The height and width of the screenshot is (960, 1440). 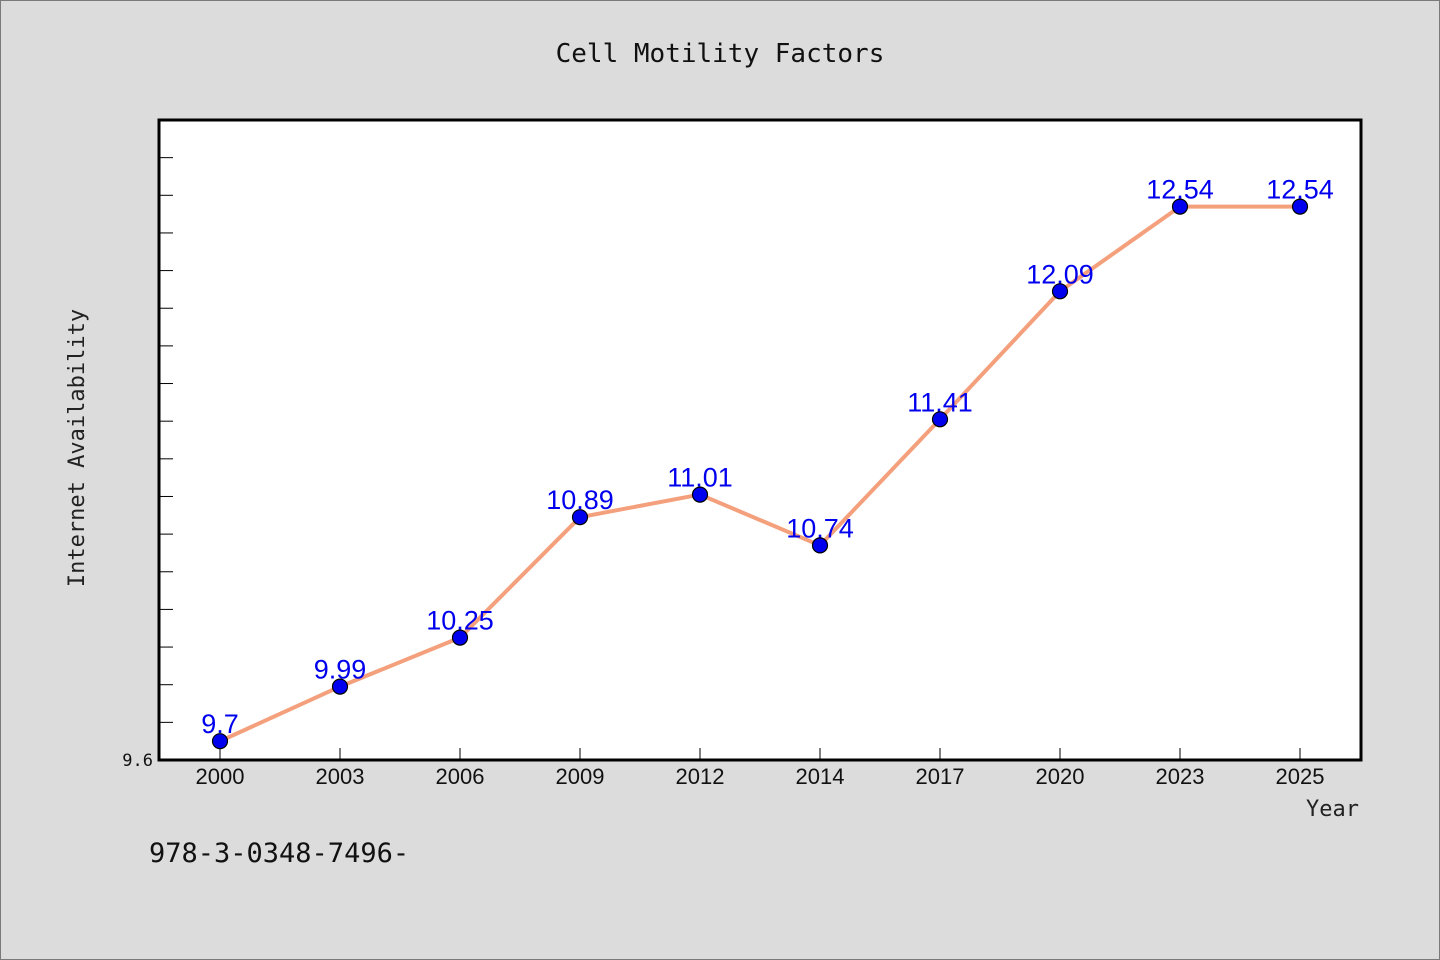 What do you see at coordinates (137, 761) in the screenshot?
I see `y-tick-label: 9.6` at bounding box center [137, 761].